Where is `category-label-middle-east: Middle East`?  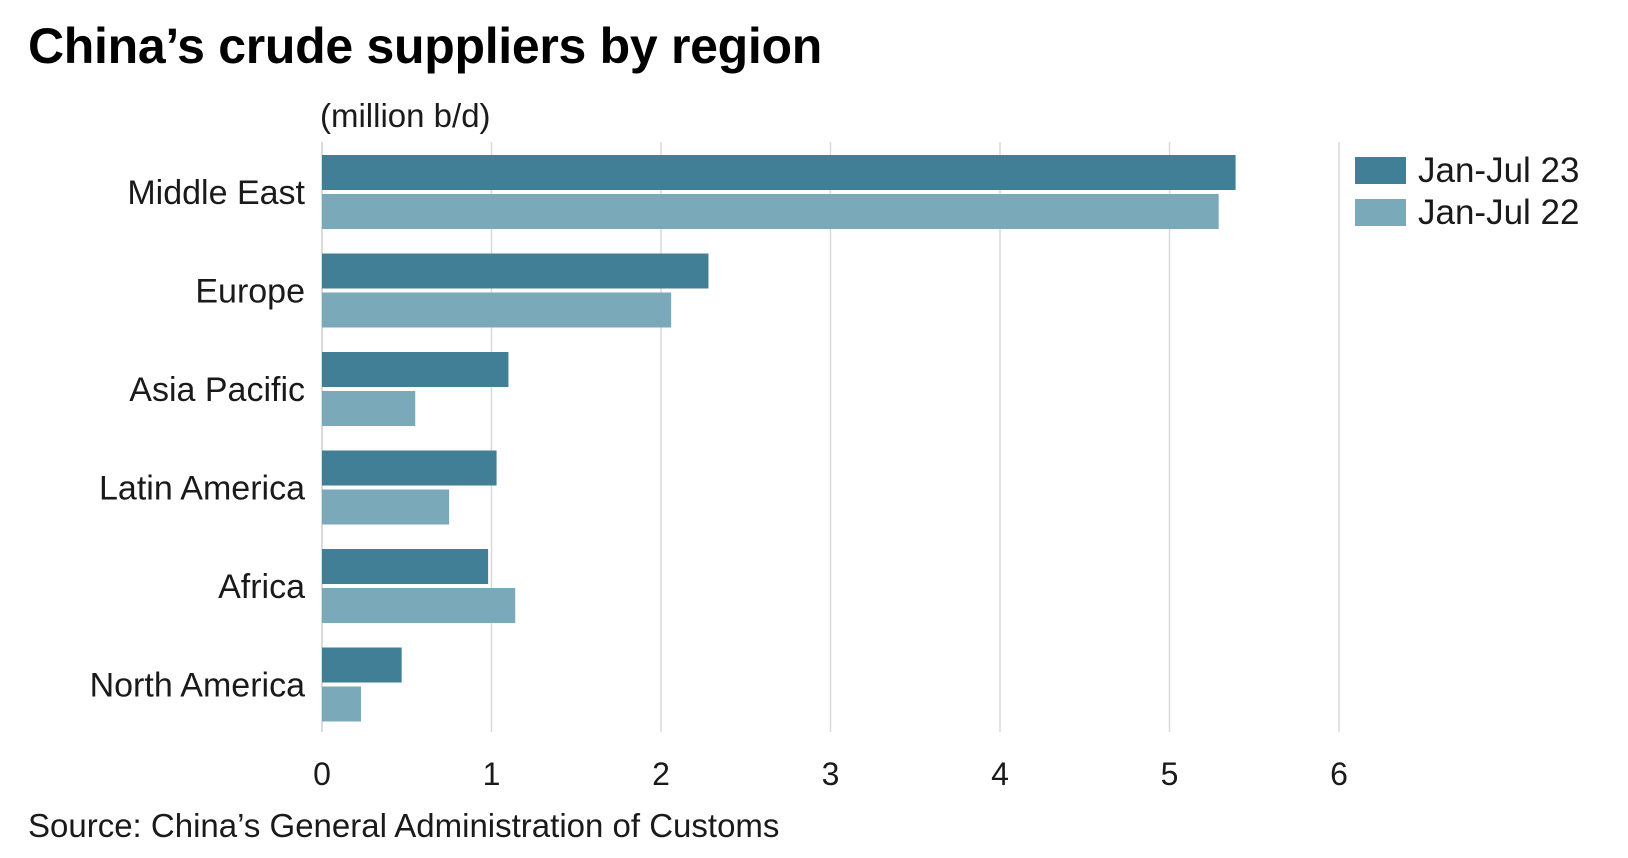 category-label-middle-east: Middle East is located at coordinates (216, 193).